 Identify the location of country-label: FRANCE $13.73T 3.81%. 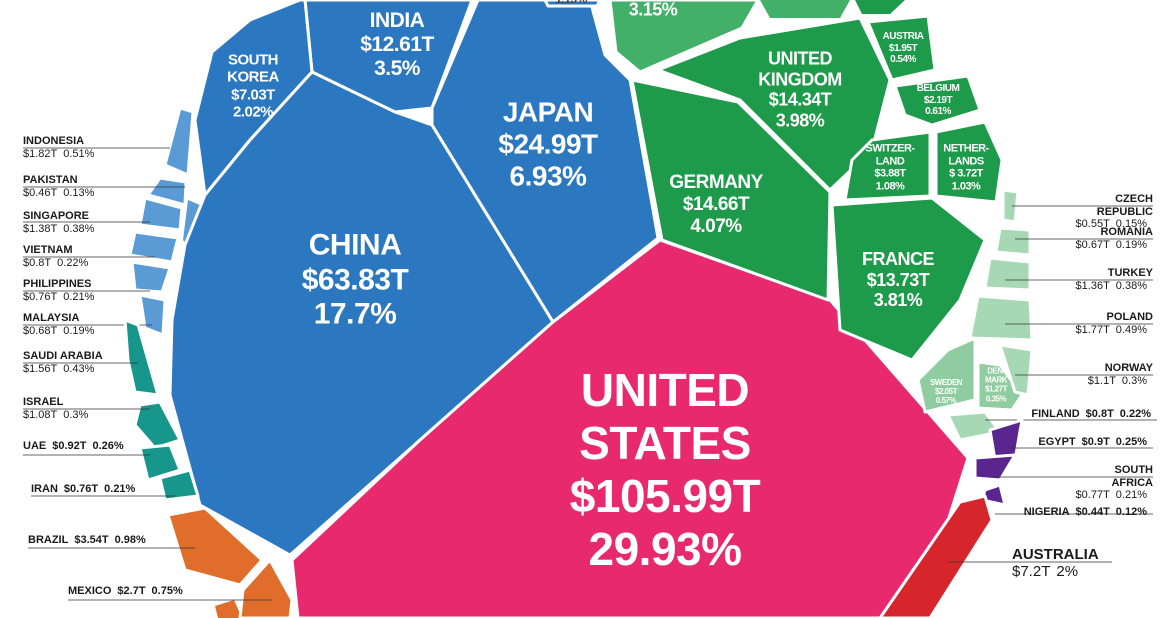
(898, 280).